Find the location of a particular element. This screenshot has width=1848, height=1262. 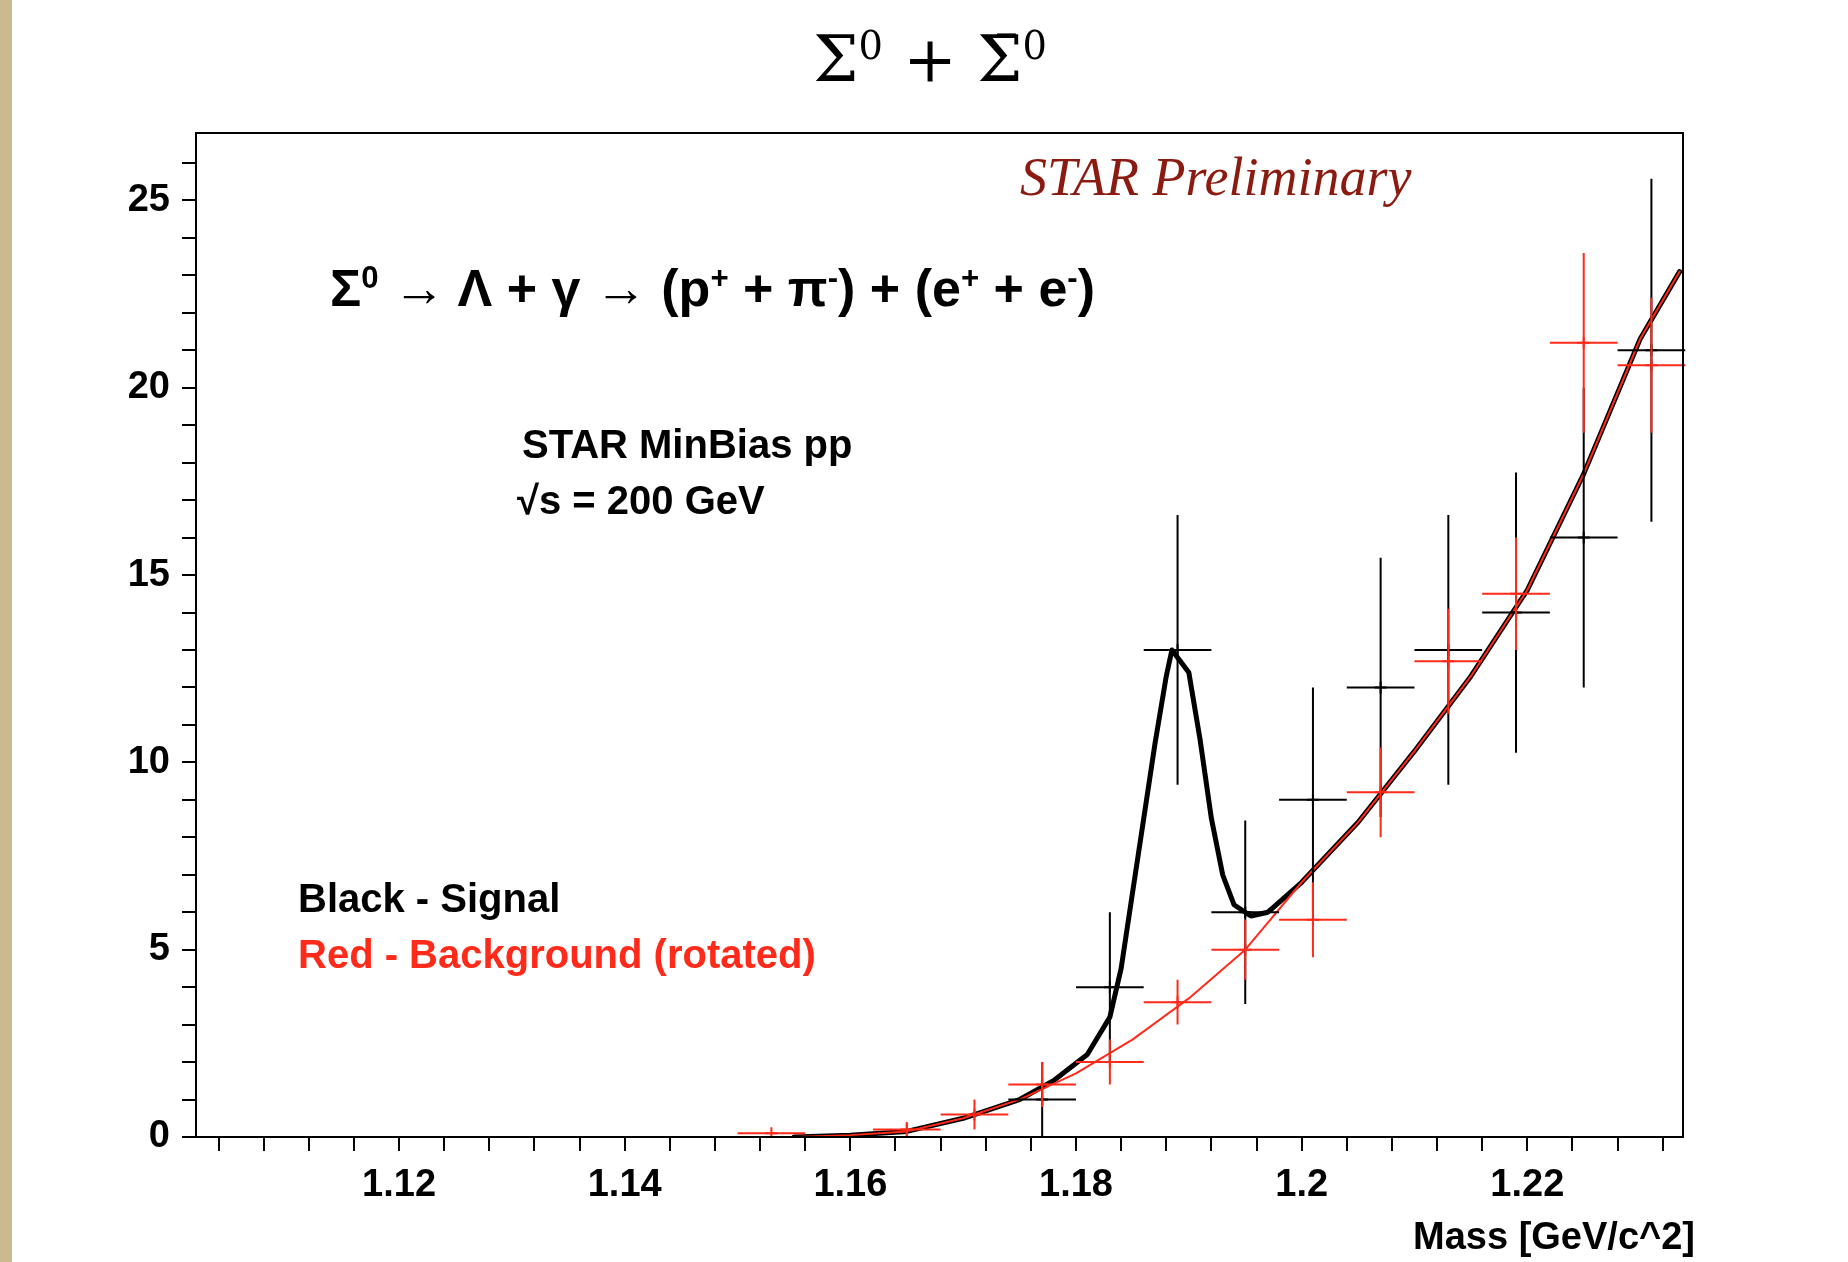

x-tick-label: 1.18 is located at coordinates (1076, 1183).